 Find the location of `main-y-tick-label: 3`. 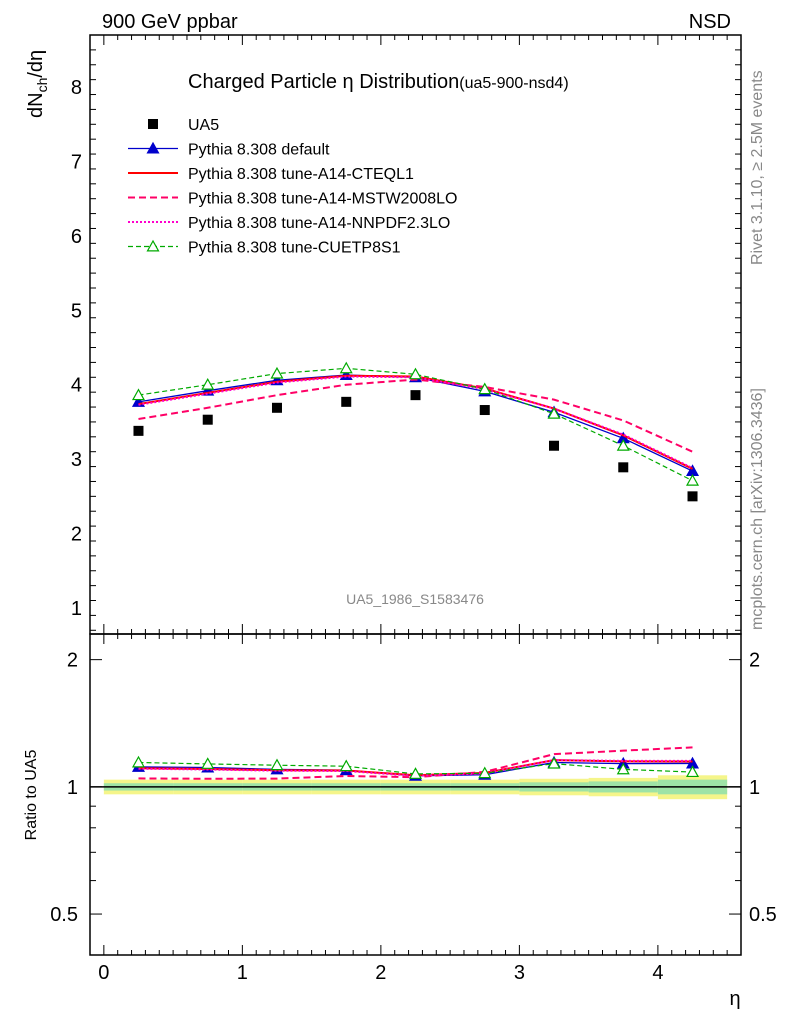

main-y-tick-label: 3 is located at coordinates (76, 460).